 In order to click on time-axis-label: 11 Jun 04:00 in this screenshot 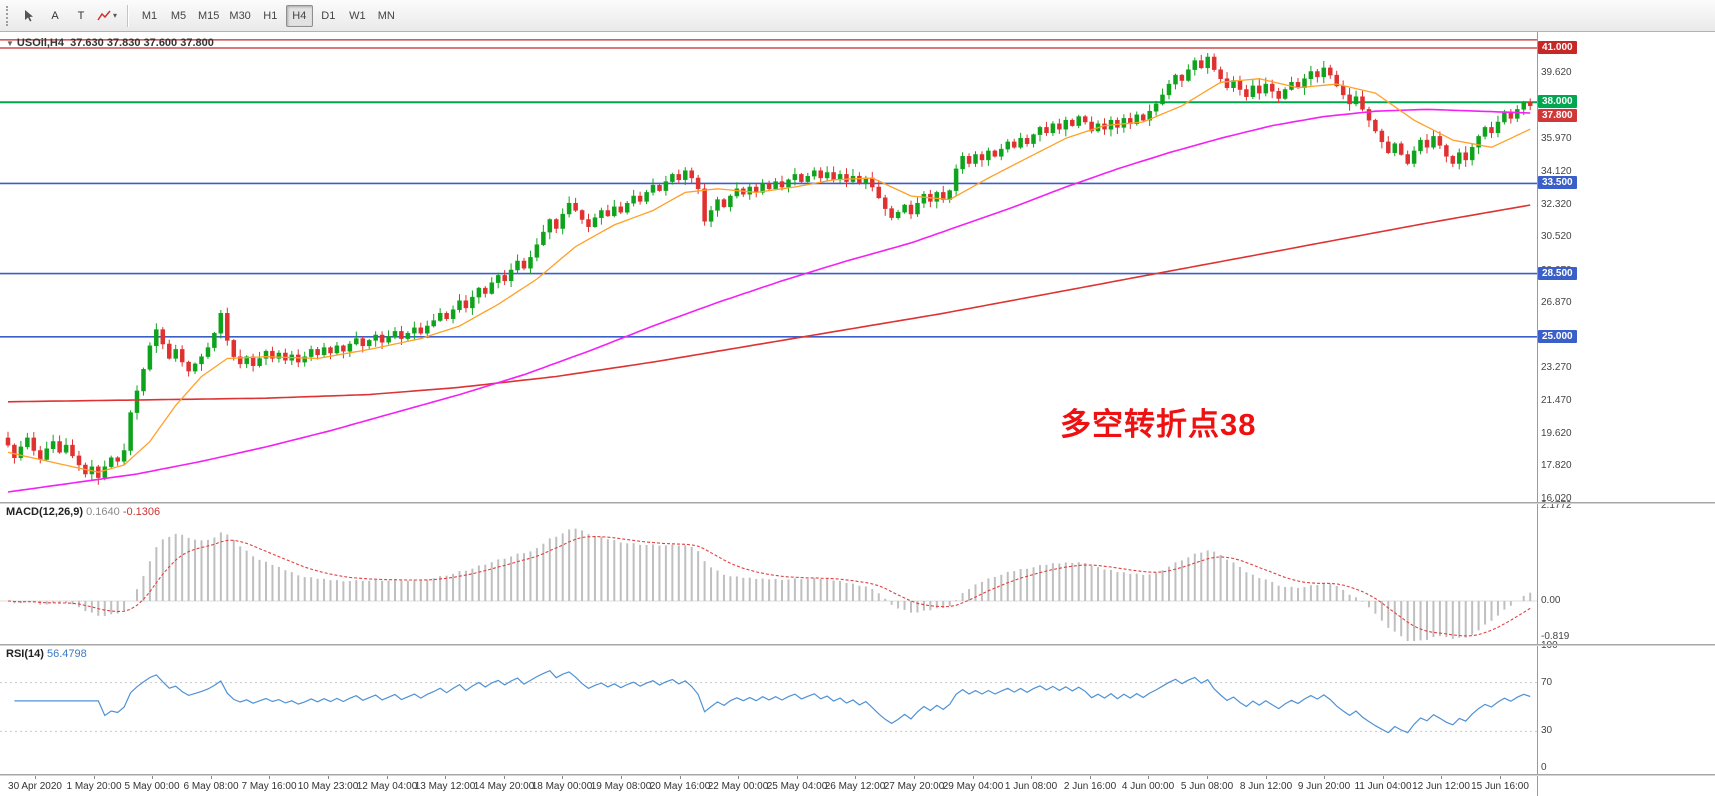, I will do `click(1383, 786)`.